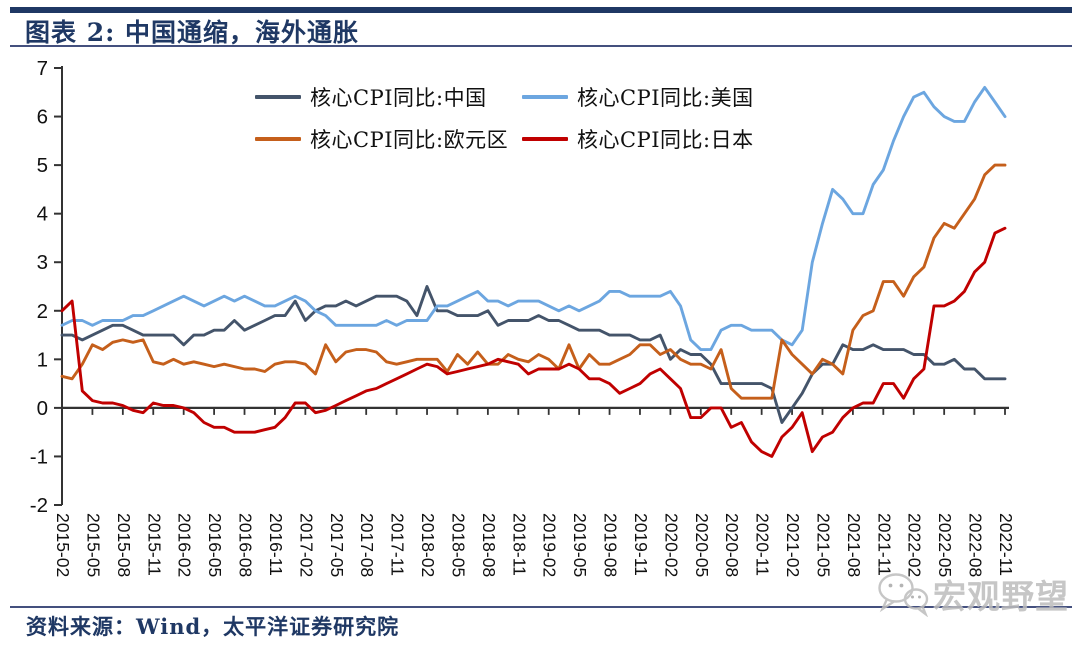 This screenshot has width=1080, height=645. Describe the element at coordinates (545, 97) in the screenshot. I see `us-line-swatch` at that location.